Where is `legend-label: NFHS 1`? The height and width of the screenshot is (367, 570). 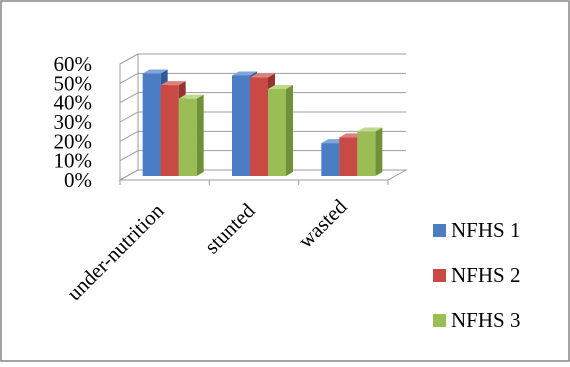 legend-label: NFHS 1 is located at coordinates (485, 230).